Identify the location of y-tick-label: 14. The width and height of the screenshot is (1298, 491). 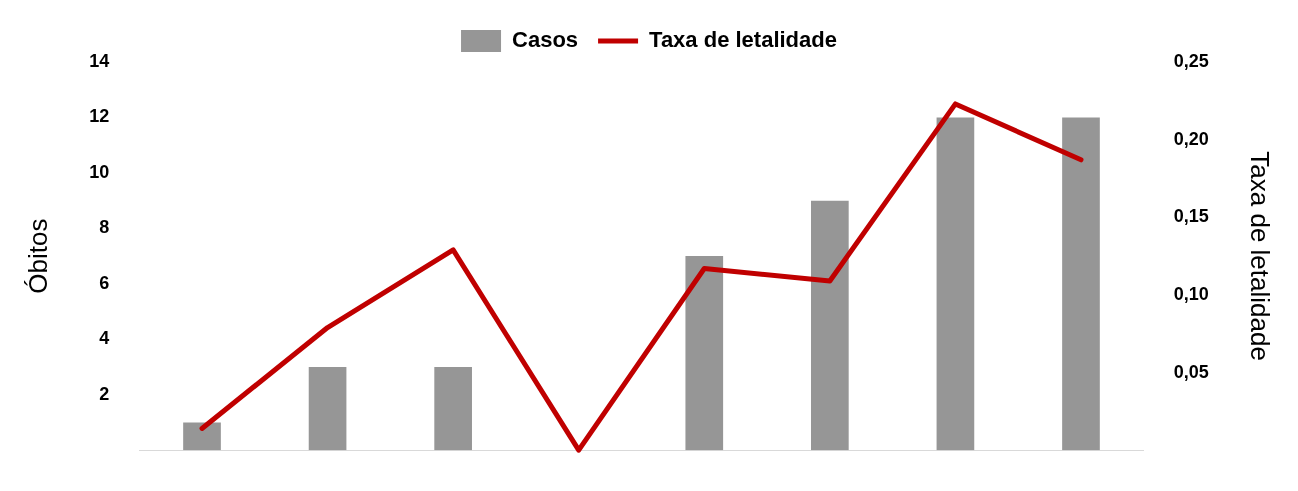
(99, 60).